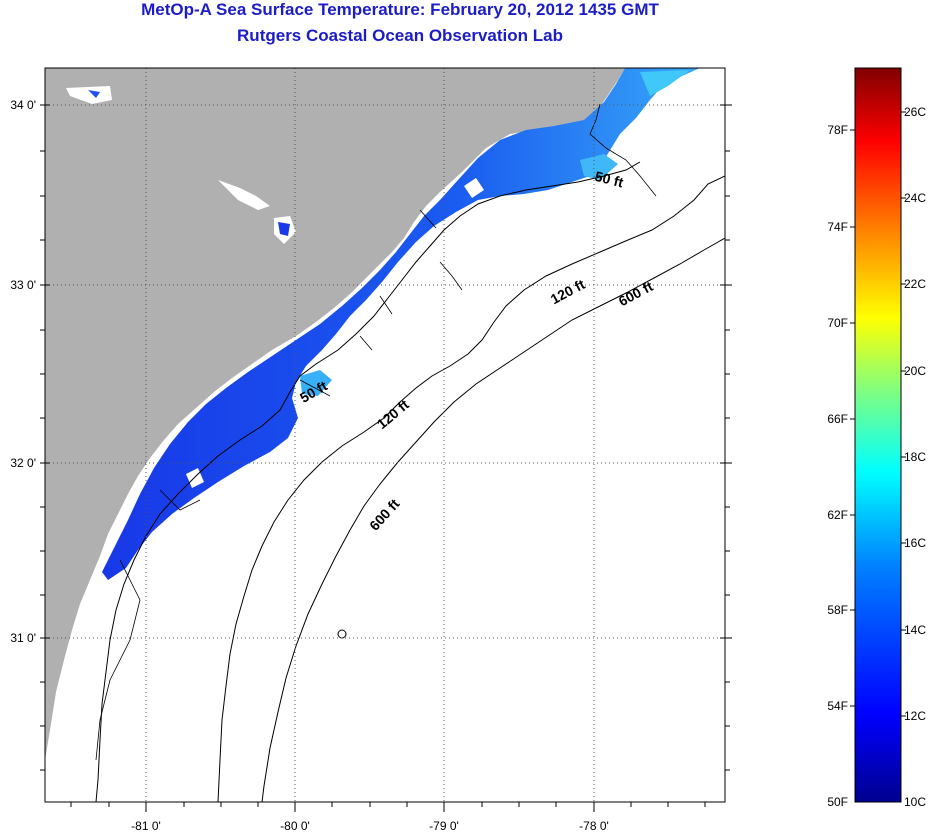  Describe the element at coordinates (915, 371) in the screenshot. I see `cb-c-20: 20C` at that location.